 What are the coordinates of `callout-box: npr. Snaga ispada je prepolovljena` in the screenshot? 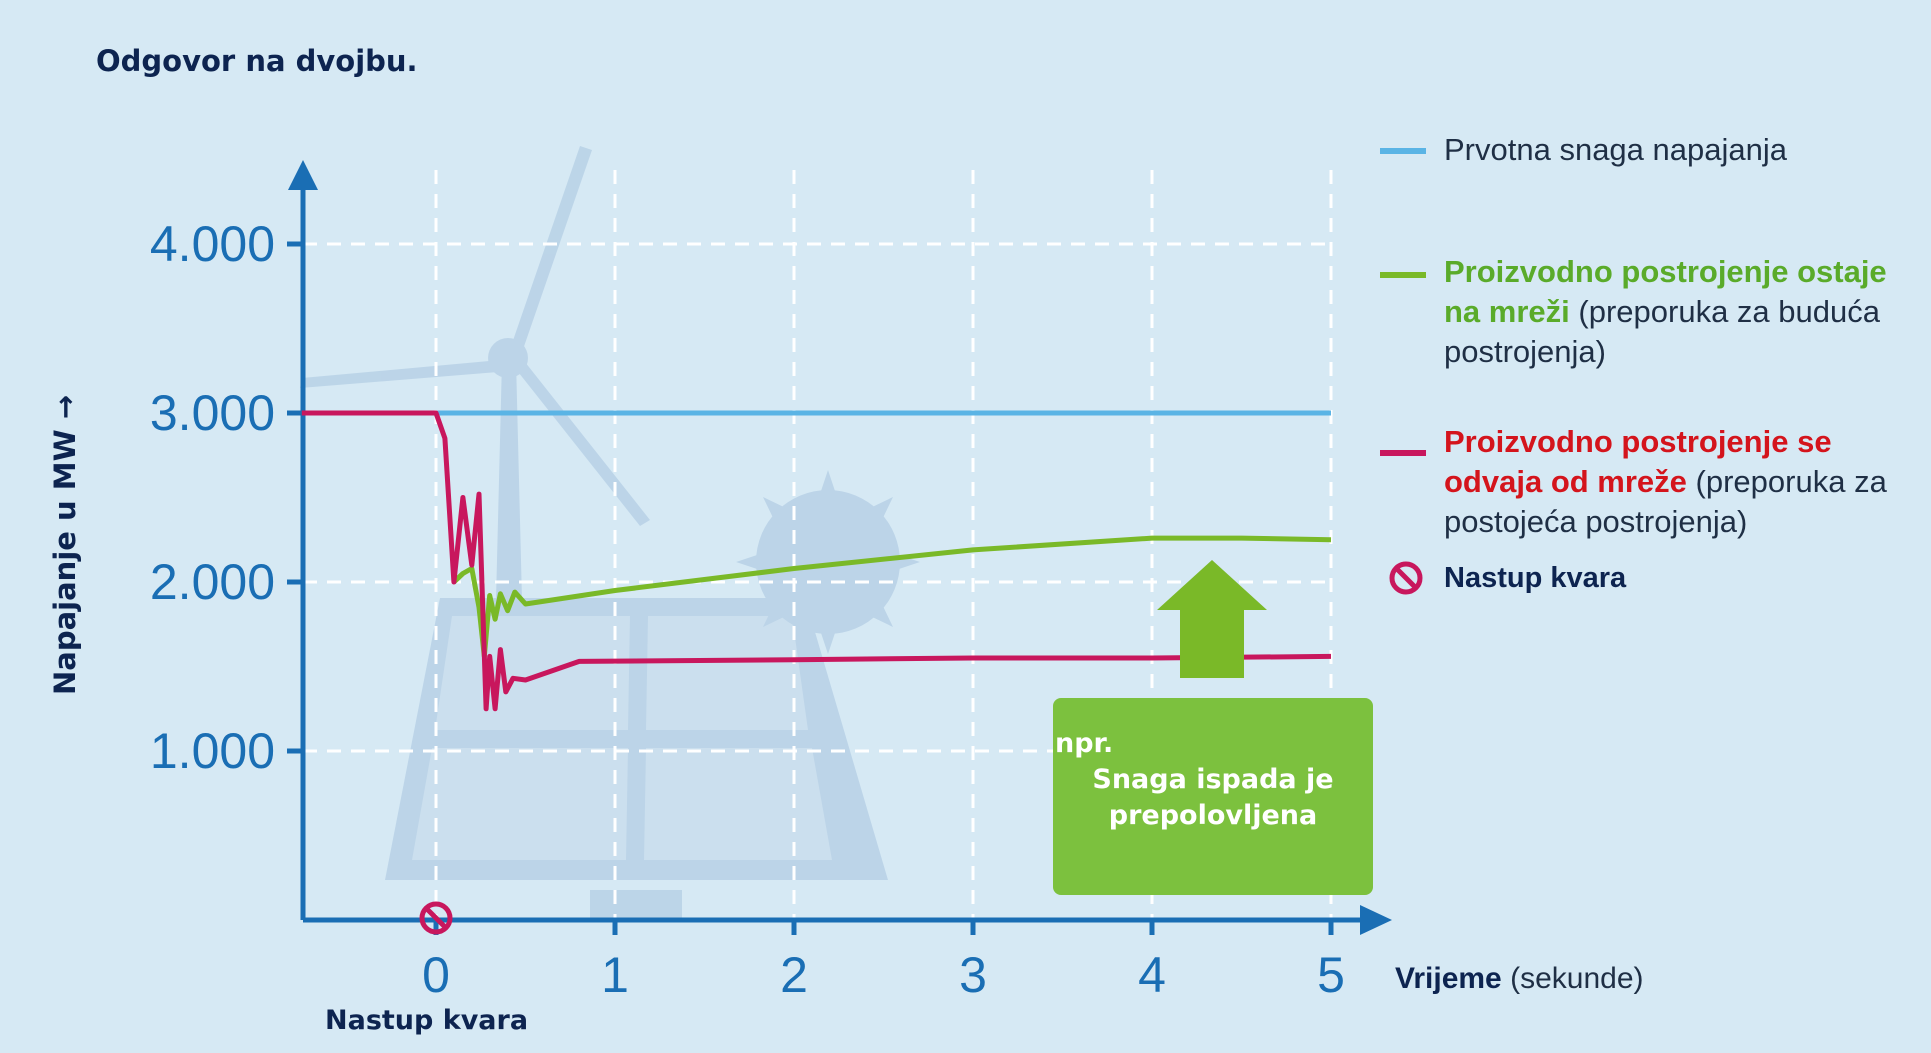 It's located at (1213, 796).